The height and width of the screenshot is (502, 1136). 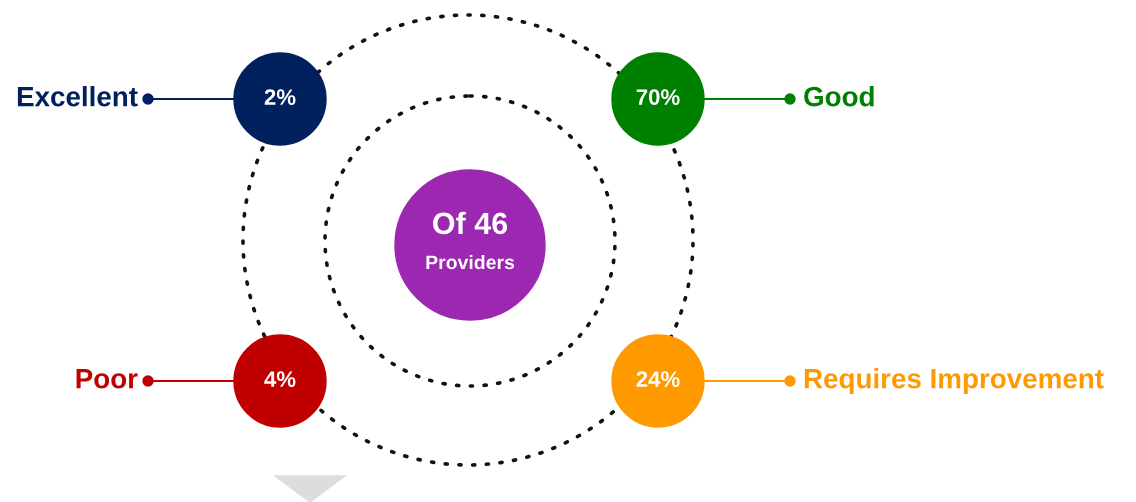 I want to click on data-label: 24%, so click(x=658, y=379).